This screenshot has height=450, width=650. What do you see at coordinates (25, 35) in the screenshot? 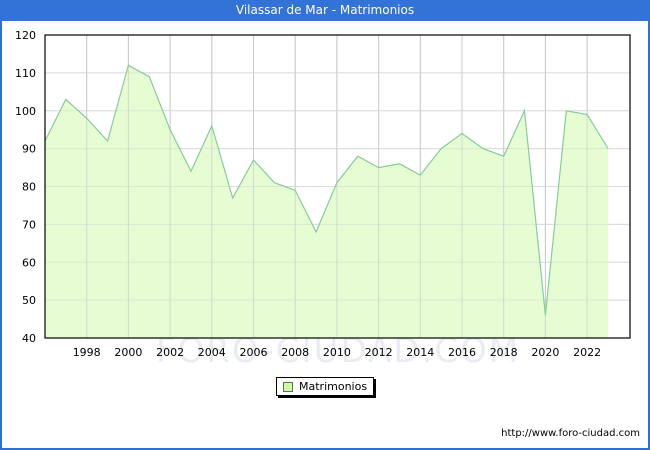
I see `y-tick-label: 120` at bounding box center [25, 35].